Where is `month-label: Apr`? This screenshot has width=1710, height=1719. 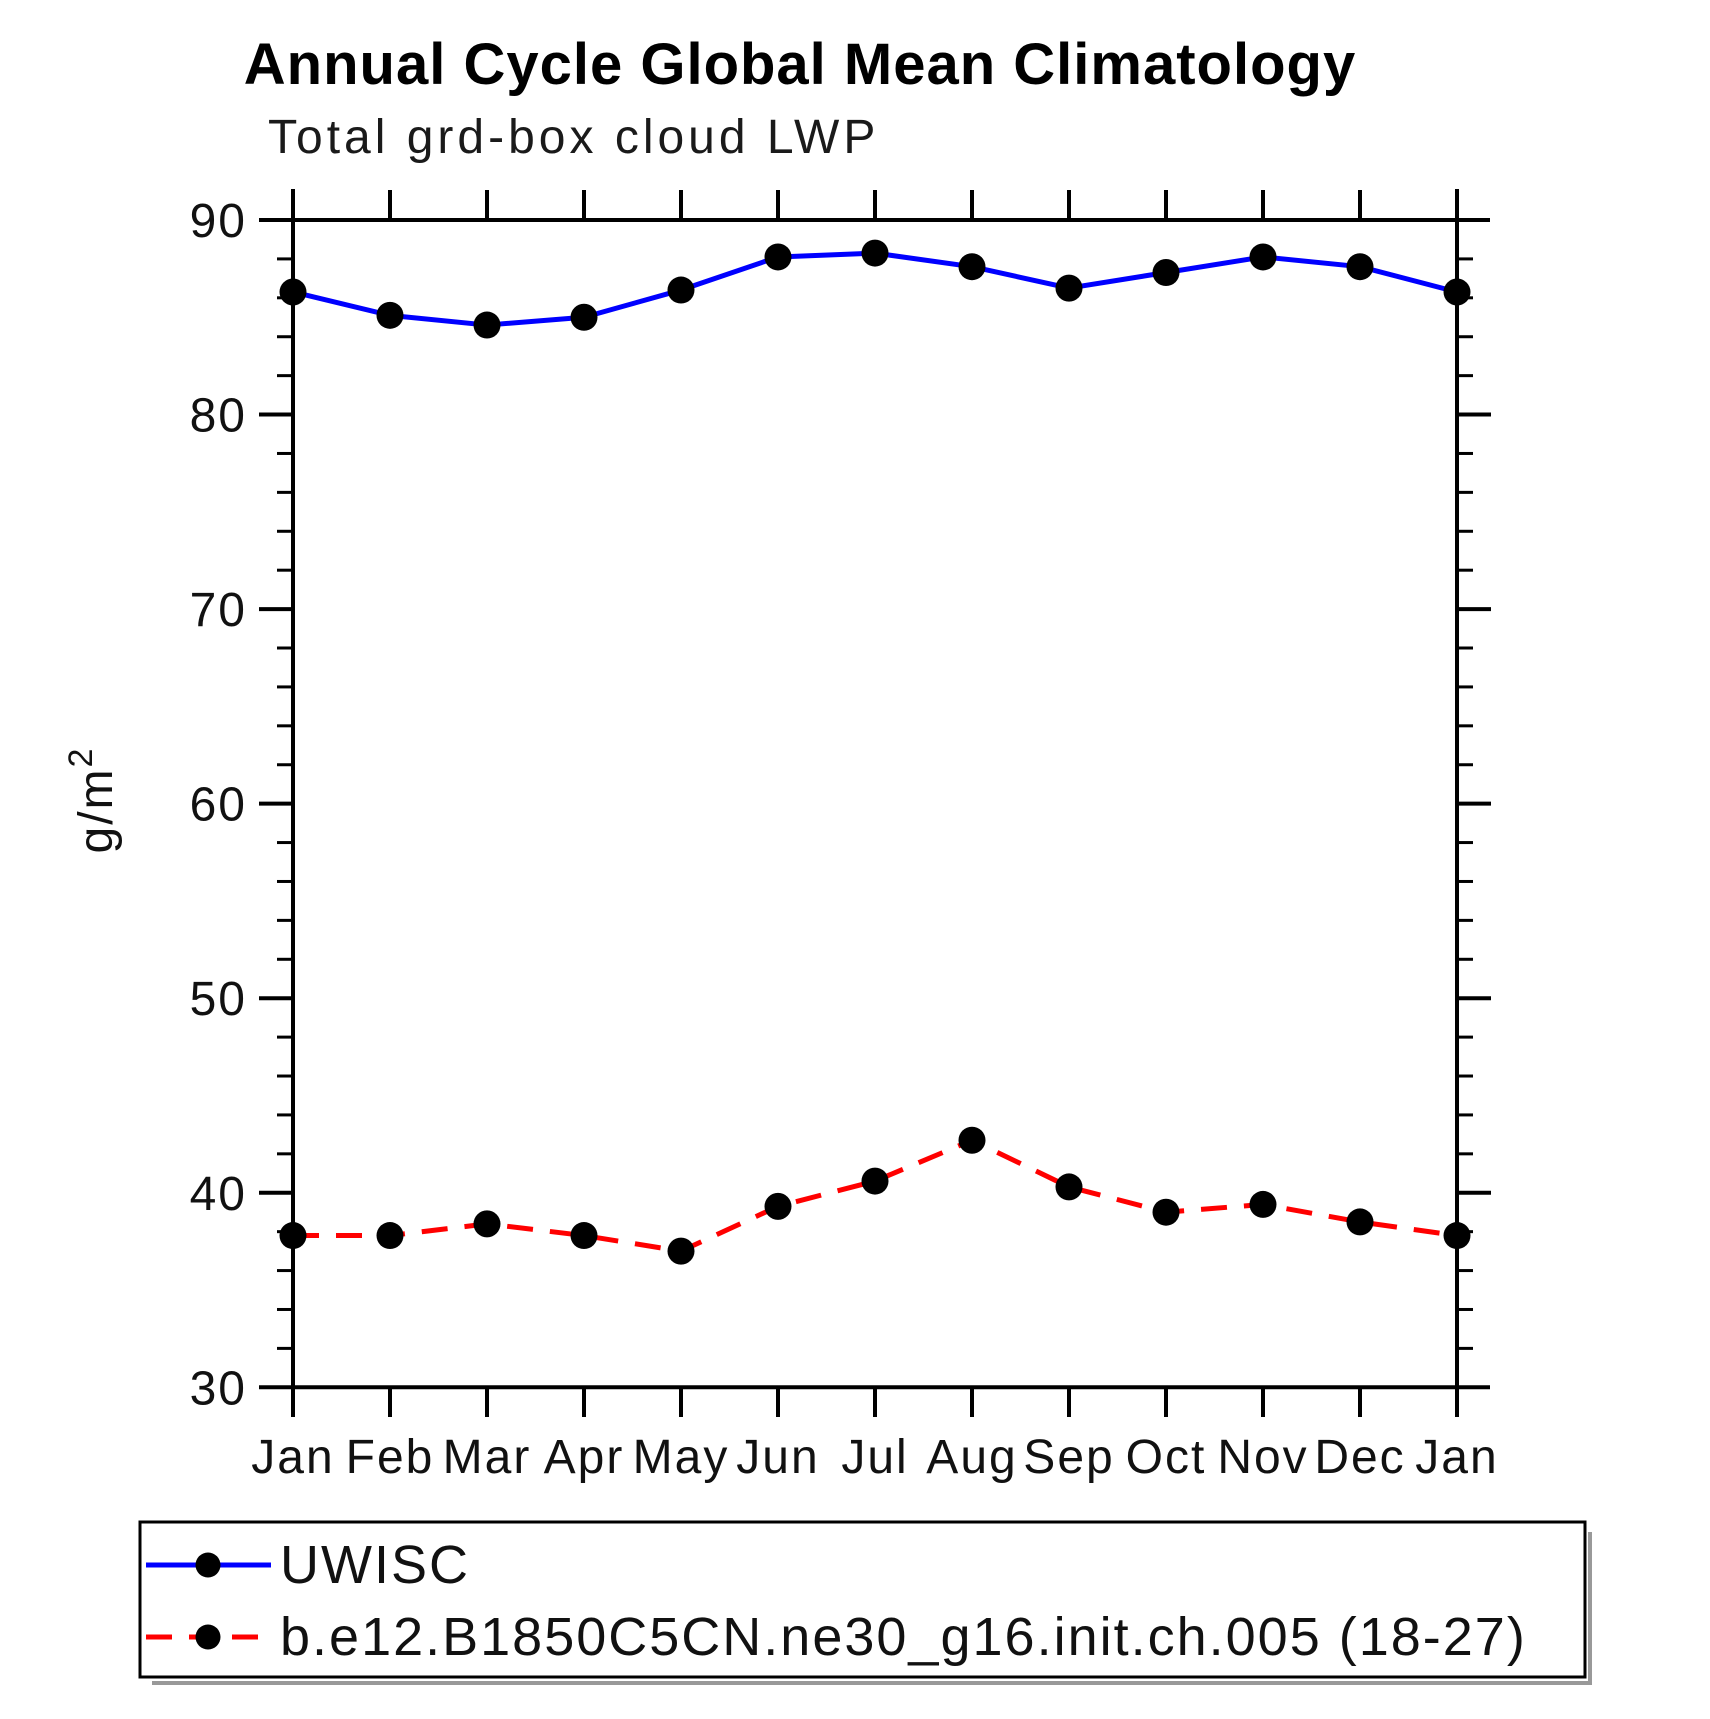 month-label: Apr is located at coordinates (584, 1457).